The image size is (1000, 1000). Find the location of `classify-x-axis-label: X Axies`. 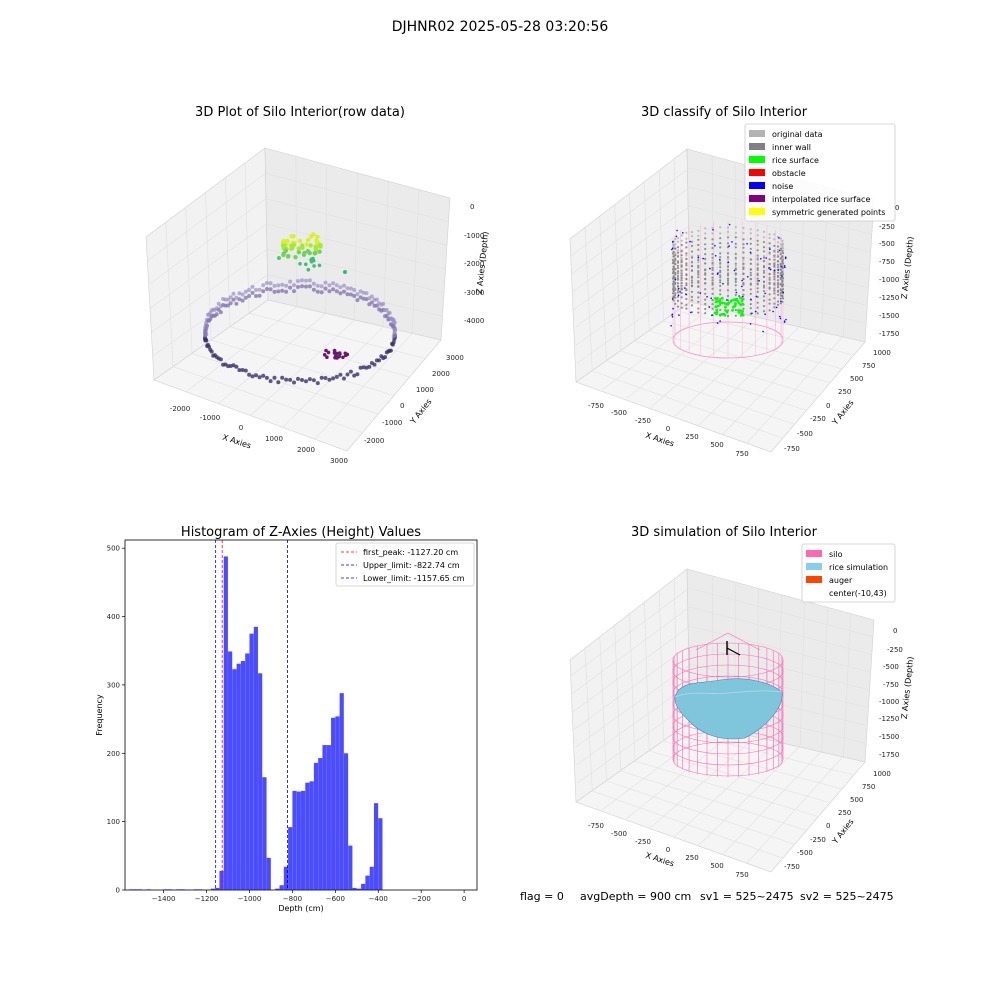

classify-x-axis-label: X Axies is located at coordinates (659, 440).